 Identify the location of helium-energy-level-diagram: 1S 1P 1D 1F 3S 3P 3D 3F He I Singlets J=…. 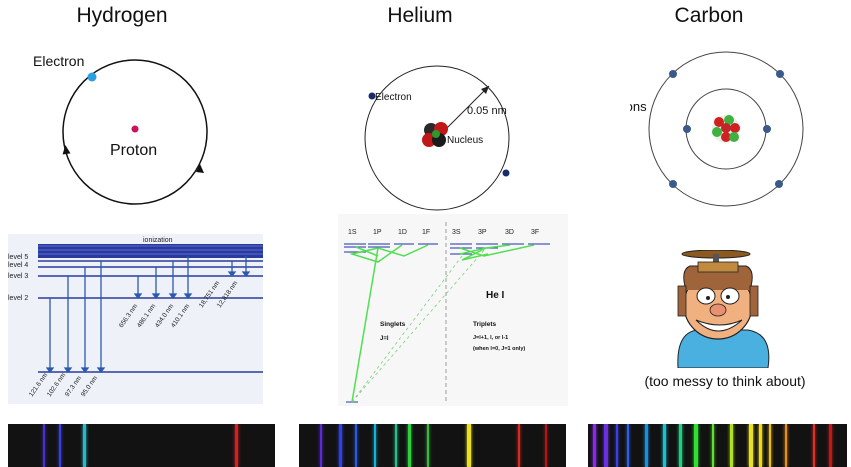
(453, 310).